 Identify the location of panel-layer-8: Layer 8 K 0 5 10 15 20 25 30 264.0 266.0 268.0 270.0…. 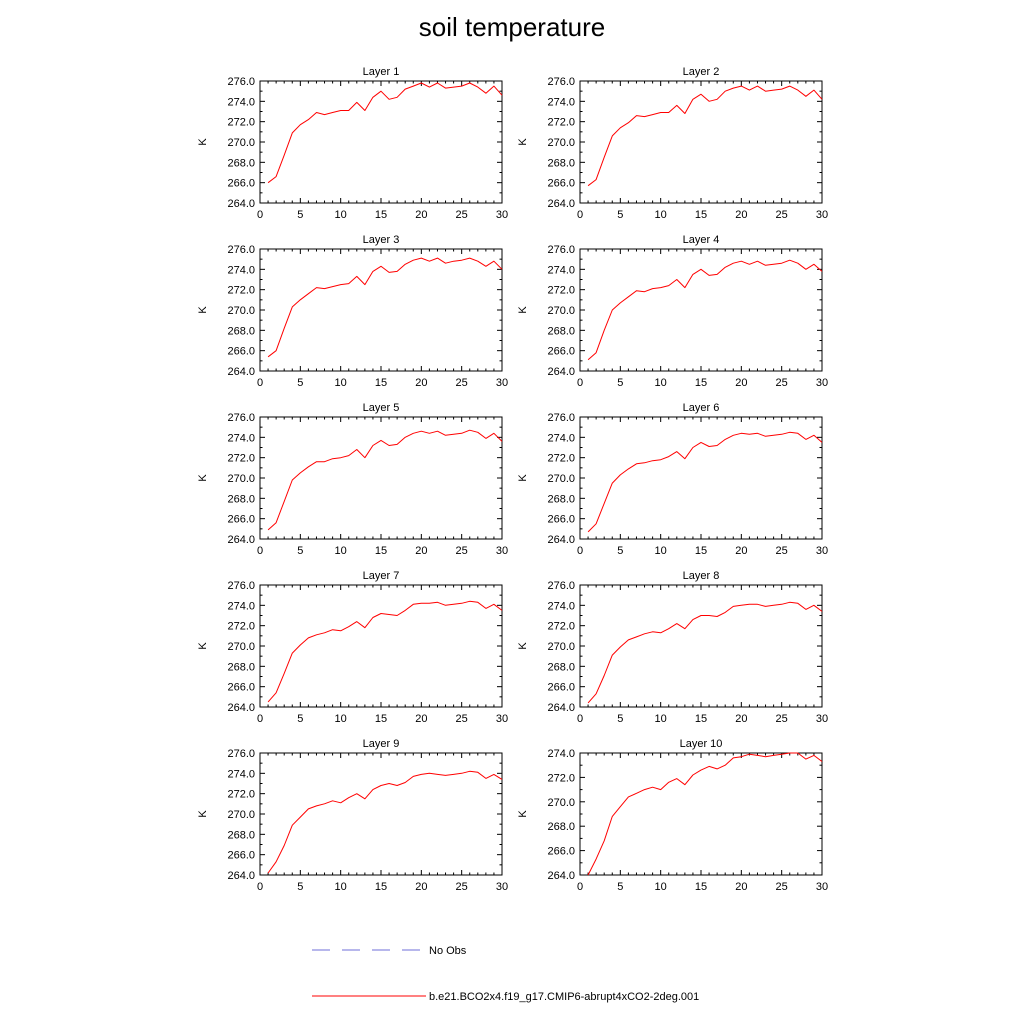
(672, 647).